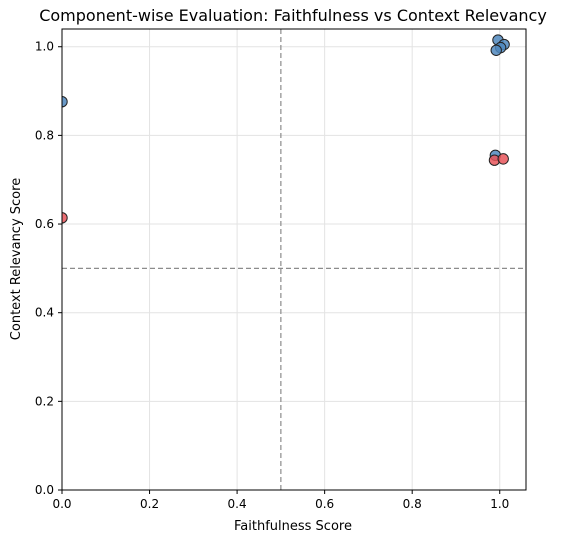  Describe the element at coordinates (44, 47) in the screenshot. I see `y-tick-label: 1.0` at that location.